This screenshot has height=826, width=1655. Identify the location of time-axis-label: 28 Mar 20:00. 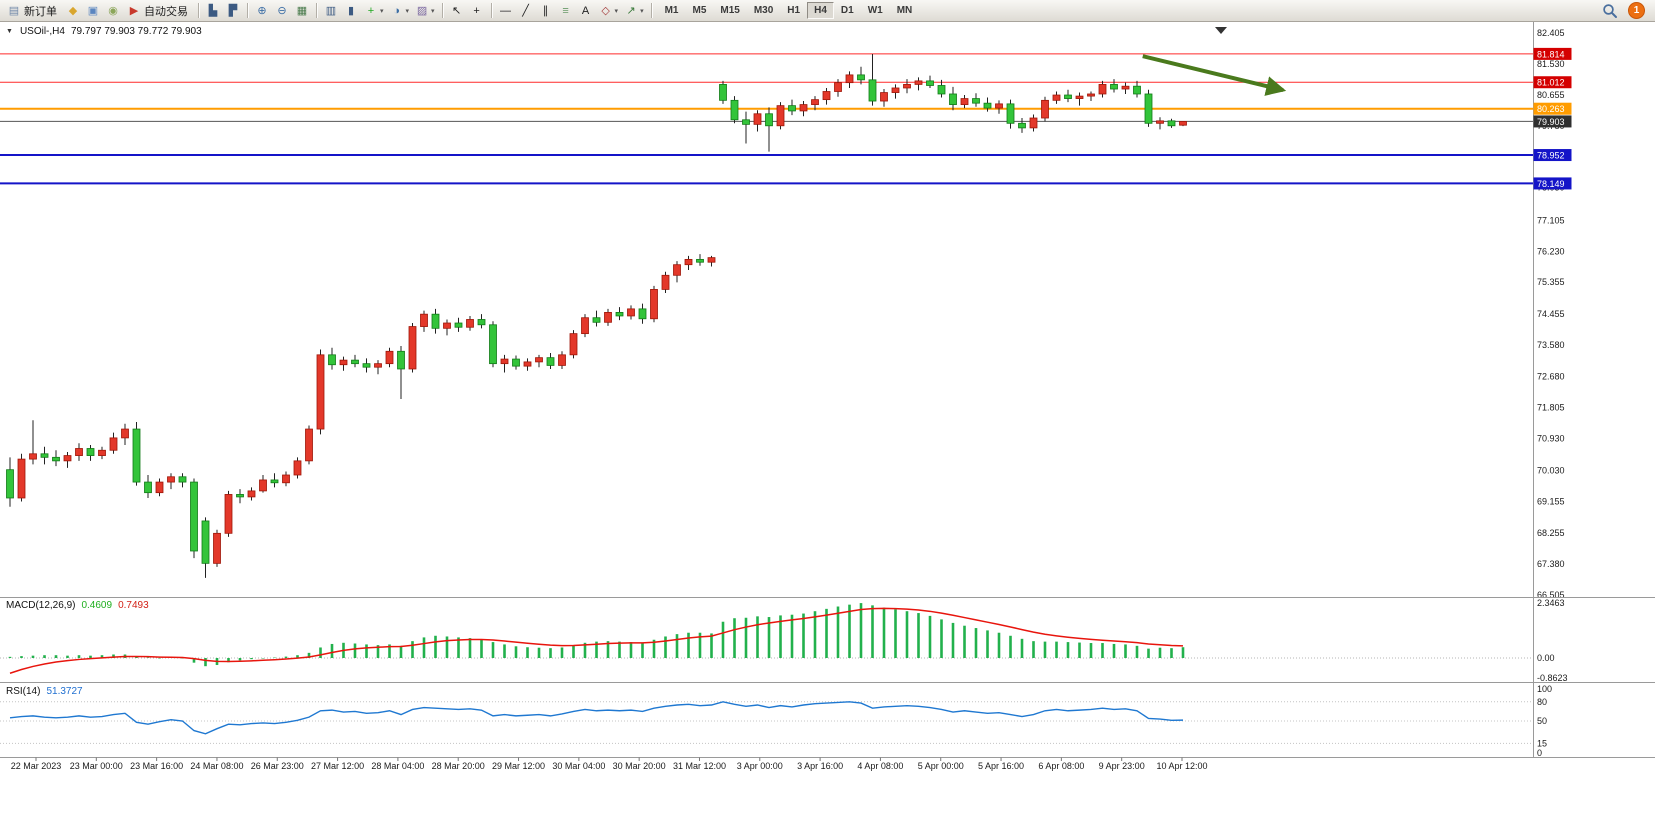
(458, 766).